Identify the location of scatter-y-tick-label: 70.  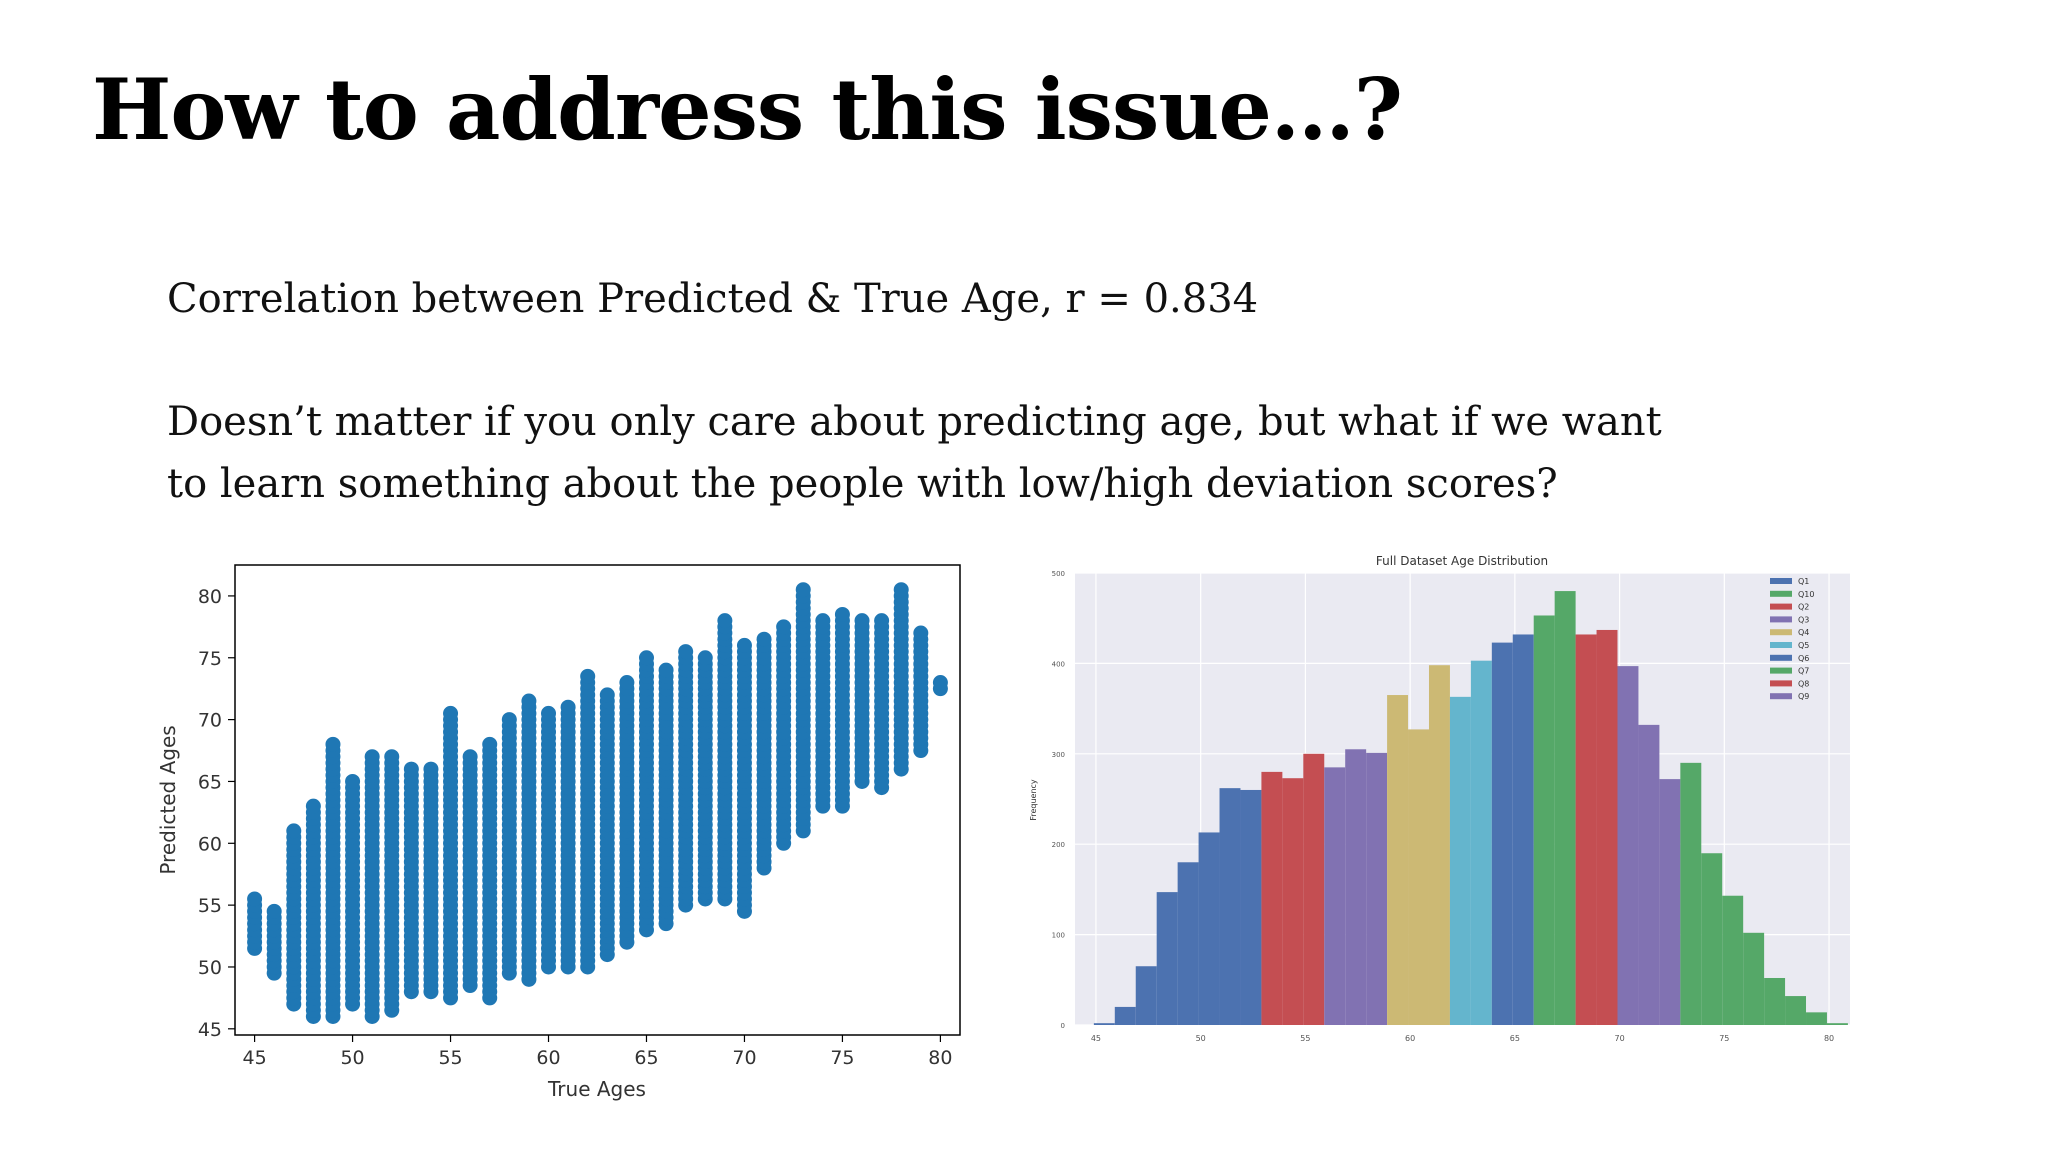
(210, 721).